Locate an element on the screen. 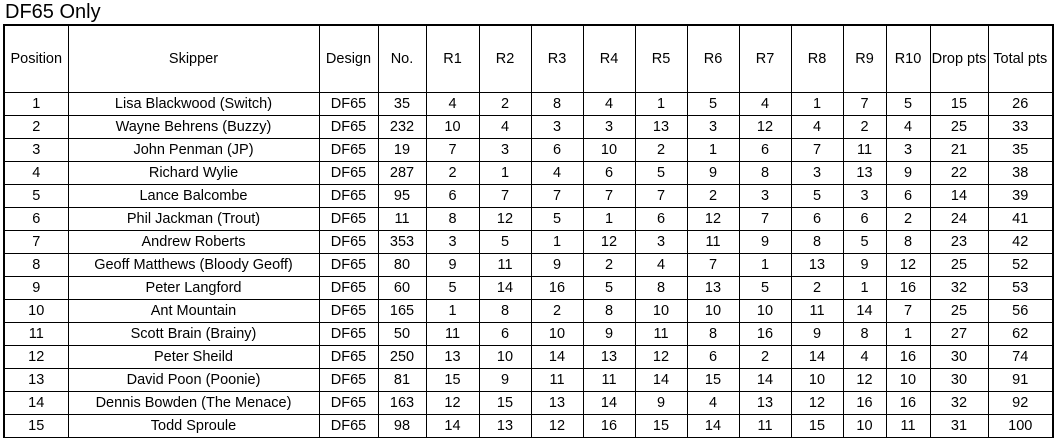 The height and width of the screenshot is (438, 1055). cell-r2: 7 is located at coordinates (505, 195).